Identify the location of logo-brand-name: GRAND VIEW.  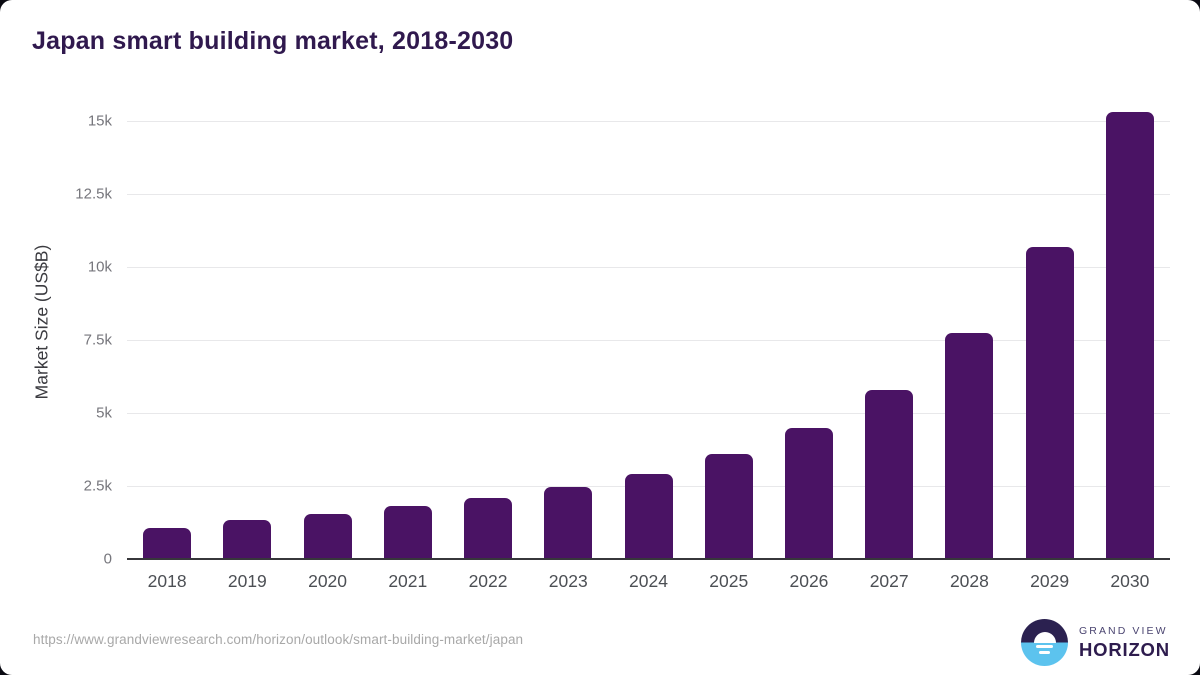
(1123, 630).